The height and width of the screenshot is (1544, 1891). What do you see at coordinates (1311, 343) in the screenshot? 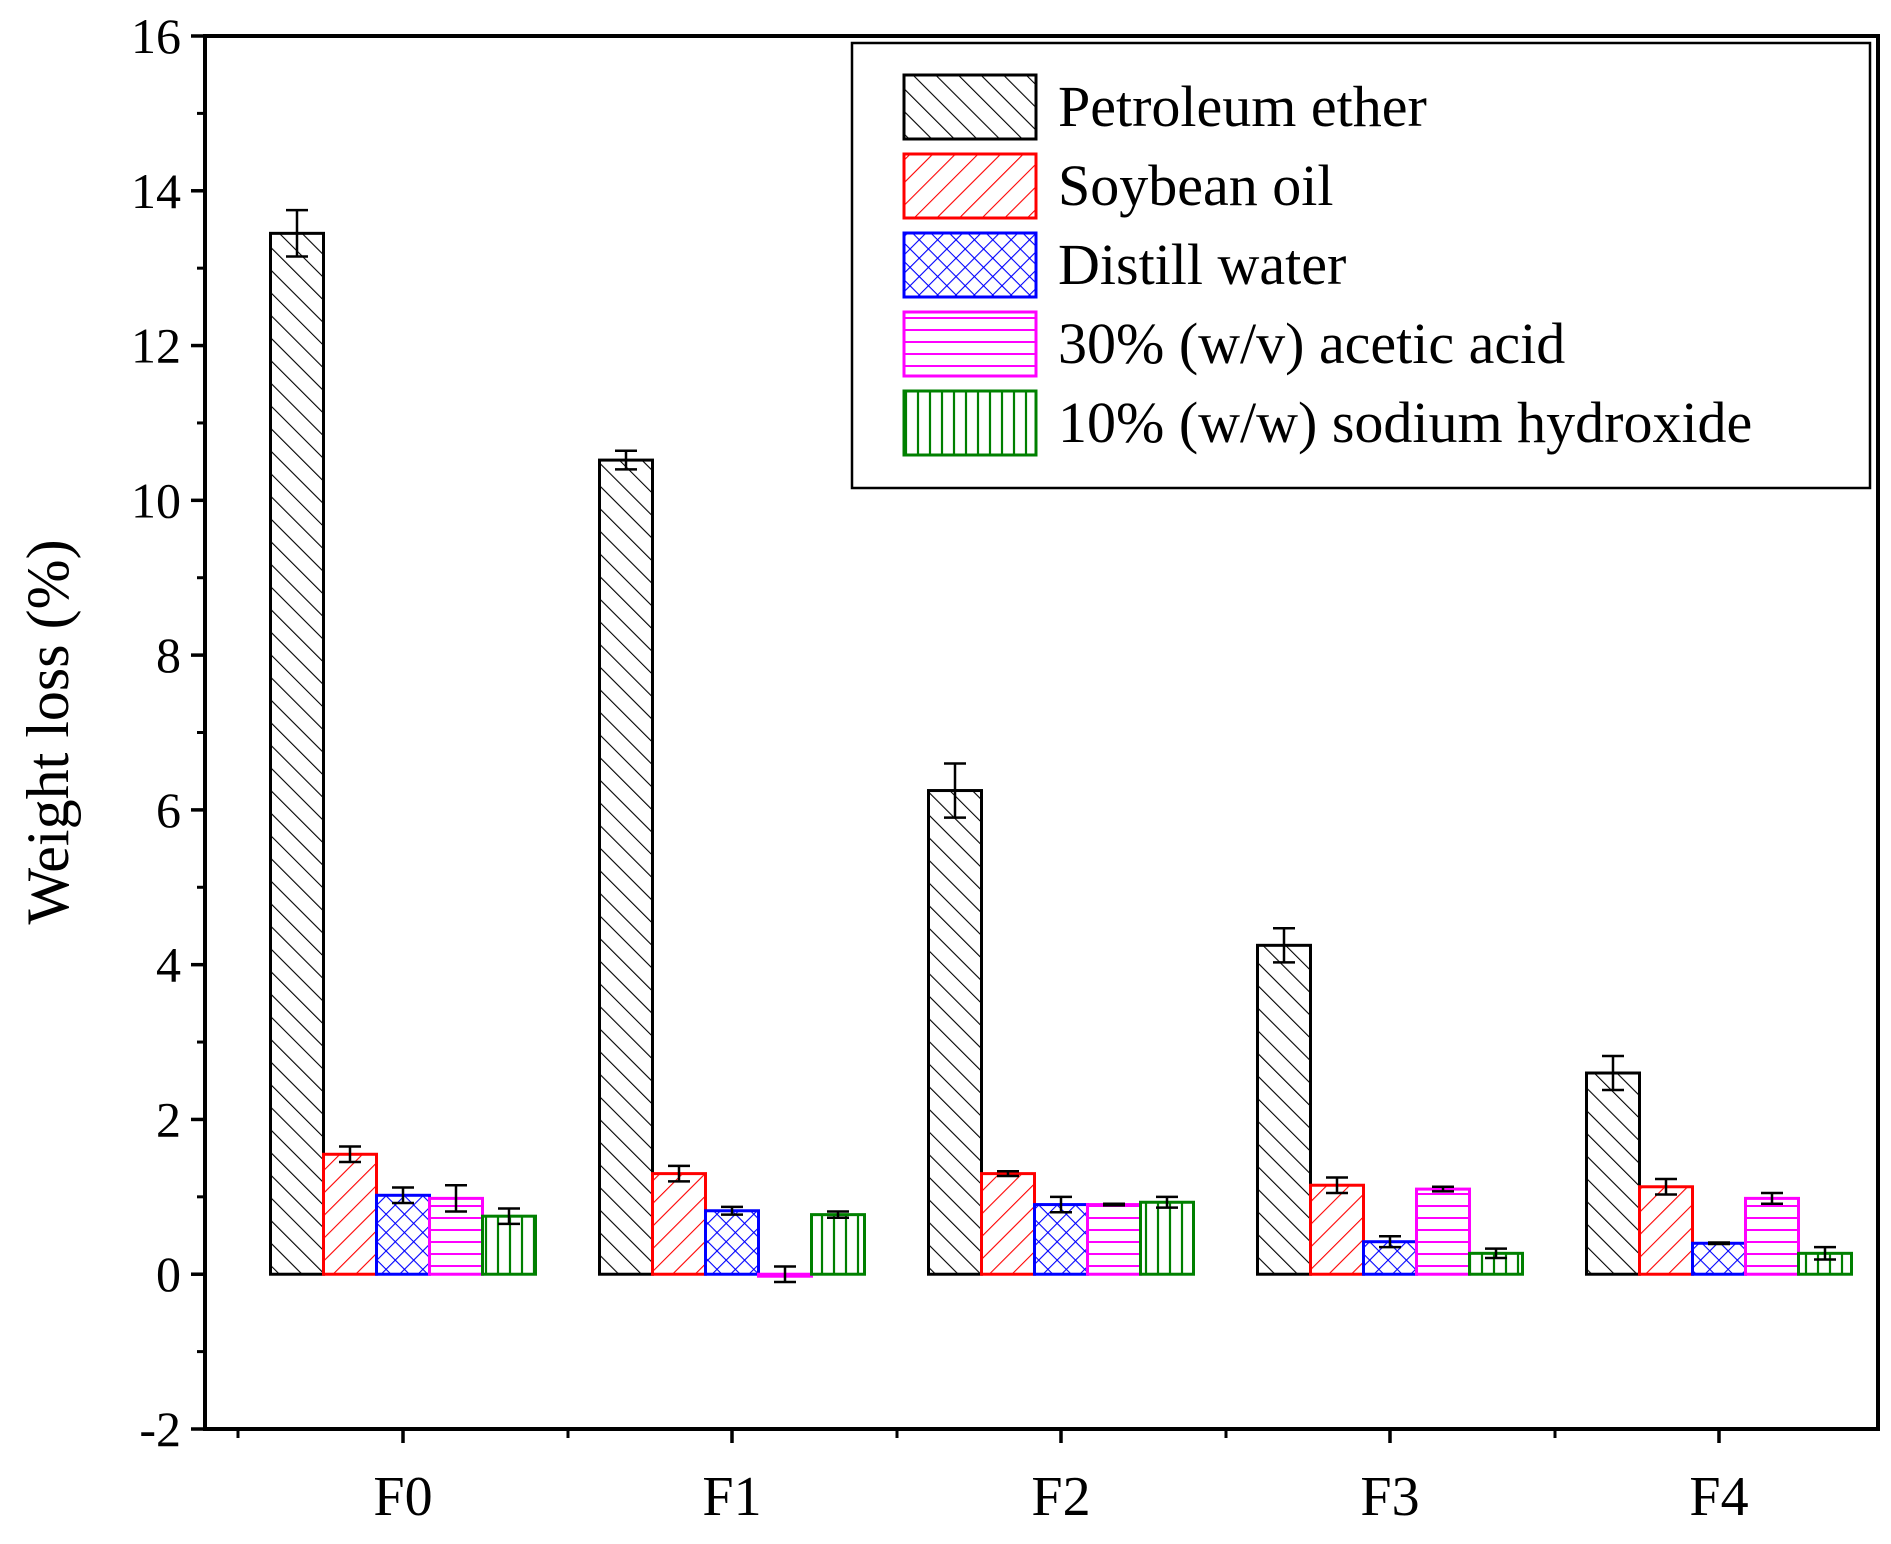
I see `legend-label: 30% (w/v) acetic acid` at bounding box center [1311, 343].